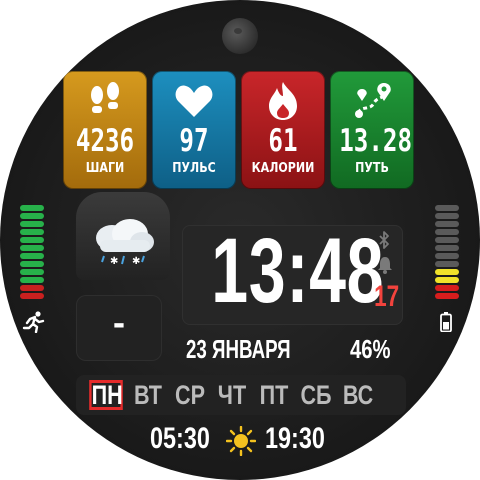  I want to click on steps-label: ШАГИ, so click(105, 168).